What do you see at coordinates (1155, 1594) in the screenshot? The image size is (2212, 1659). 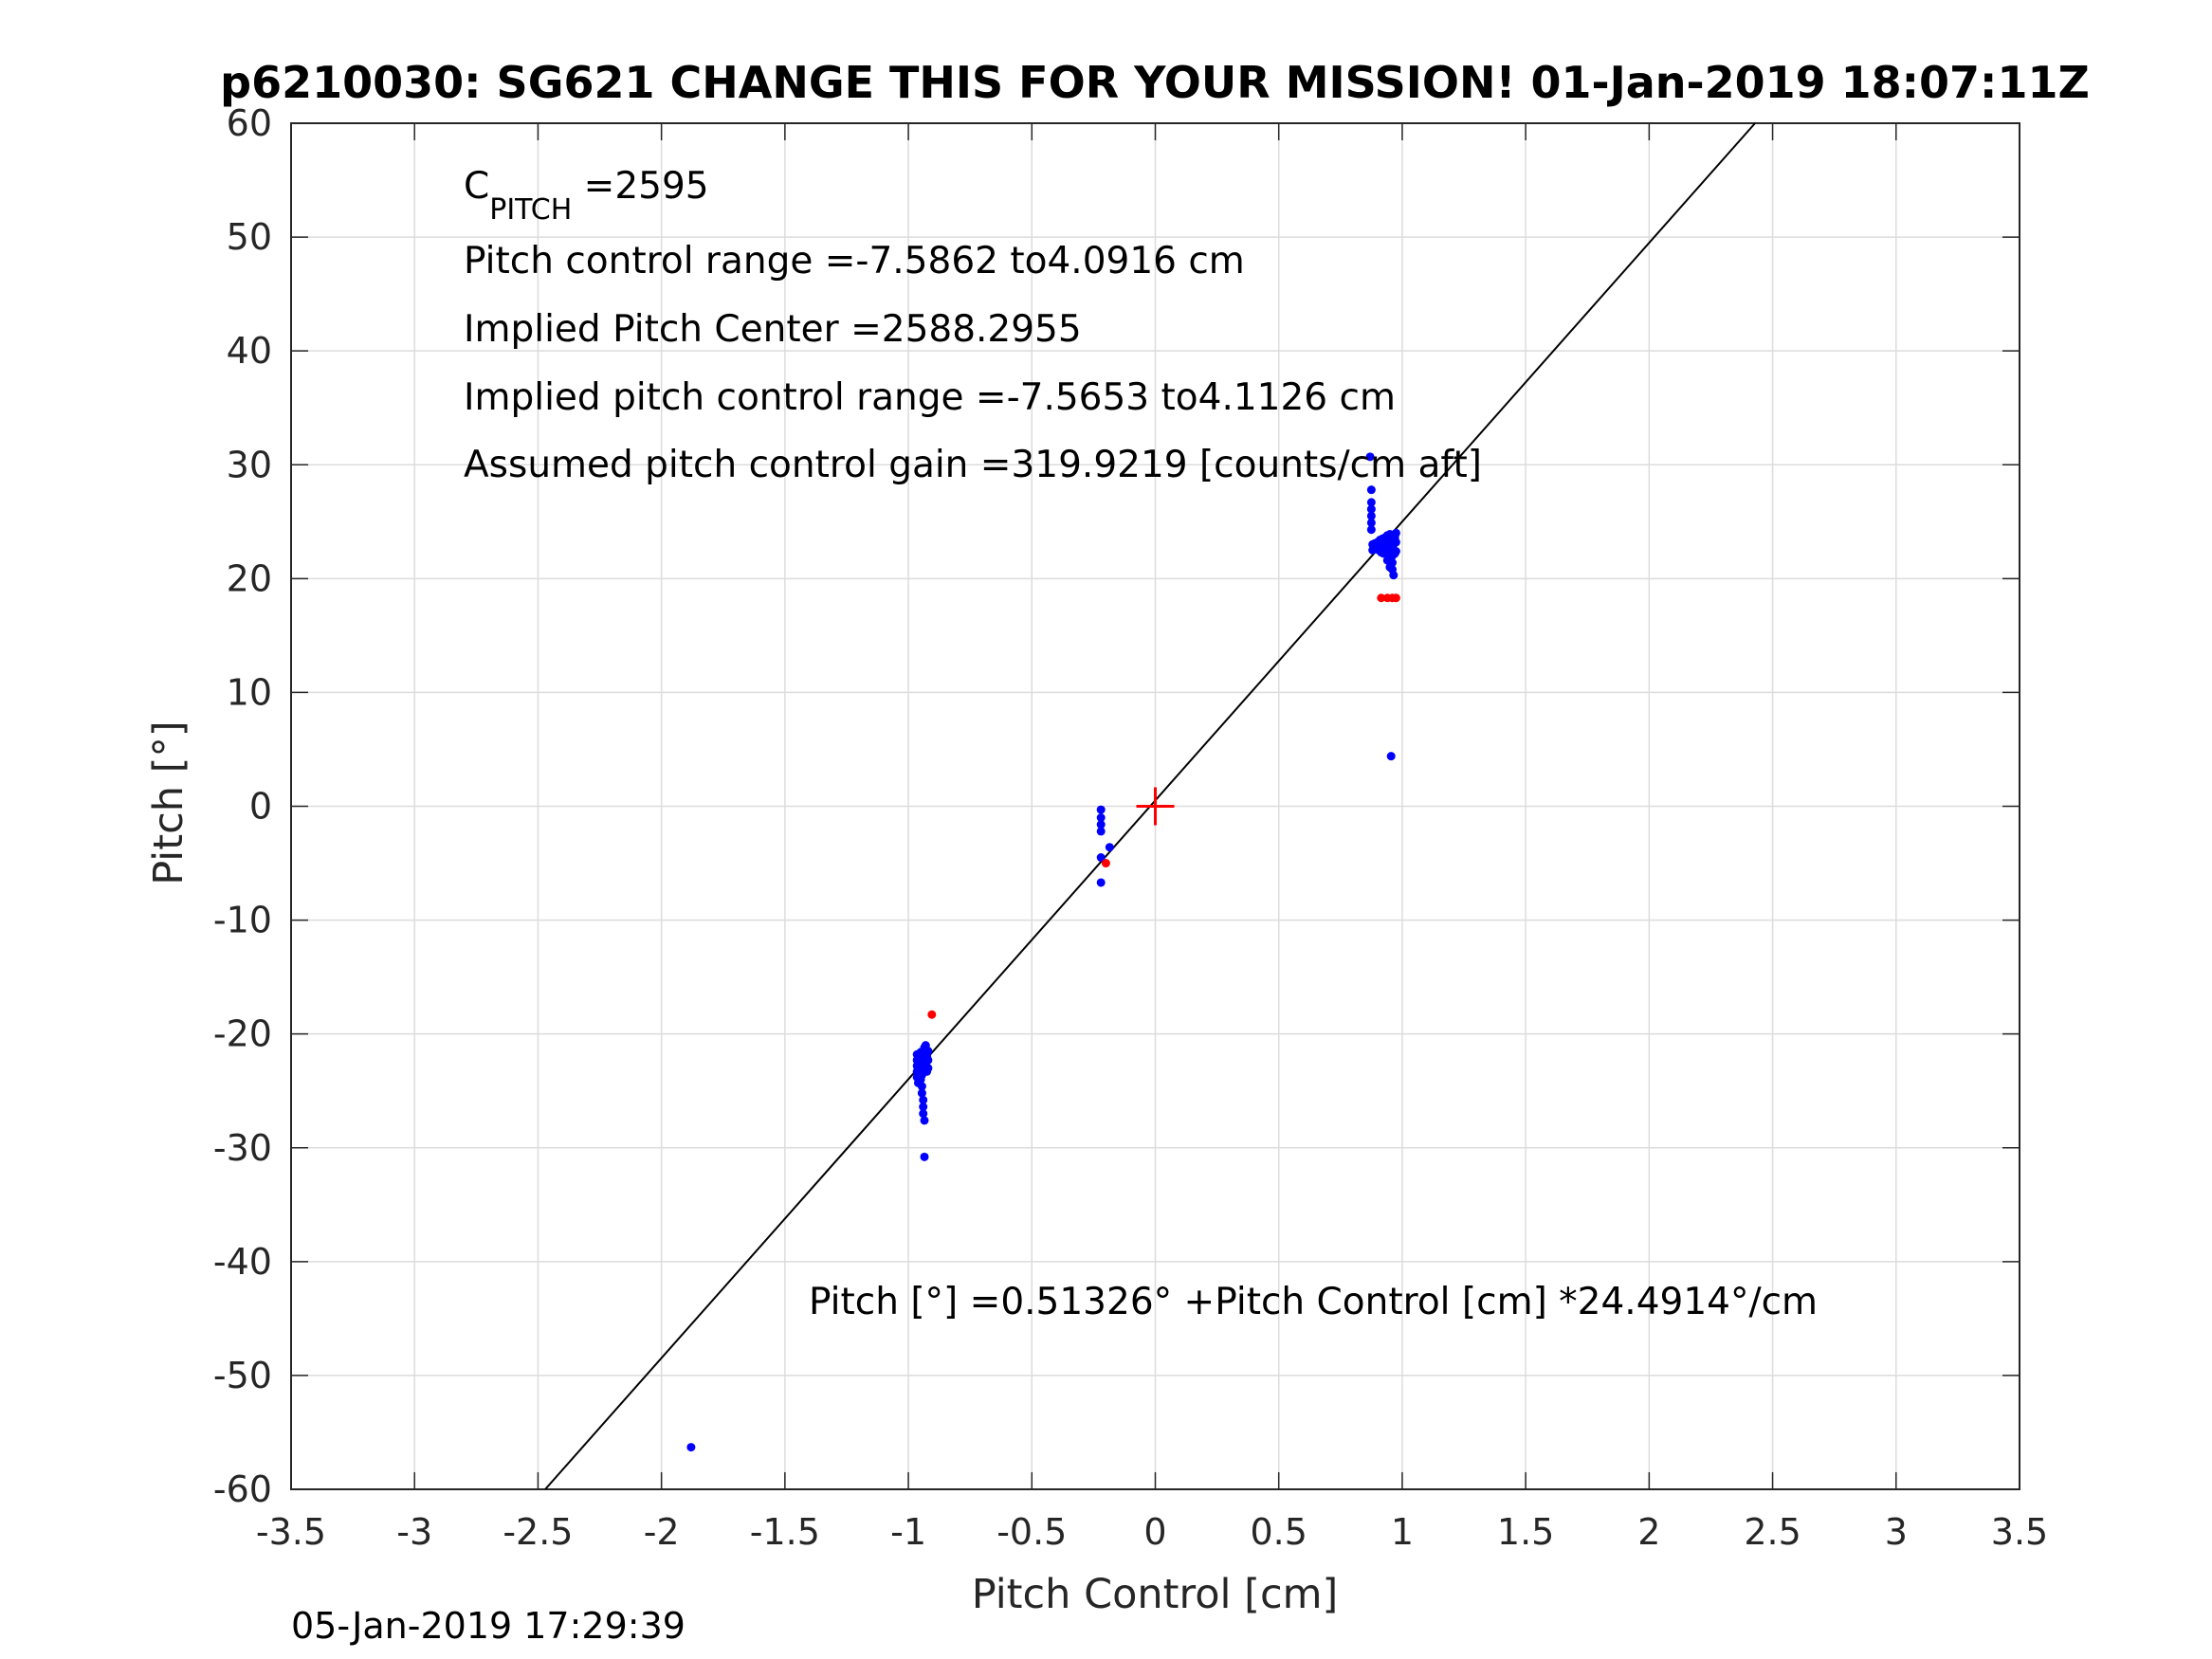 I see `x-axis-label: Pitch Control [cm]` at bounding box center [1155, 1594].